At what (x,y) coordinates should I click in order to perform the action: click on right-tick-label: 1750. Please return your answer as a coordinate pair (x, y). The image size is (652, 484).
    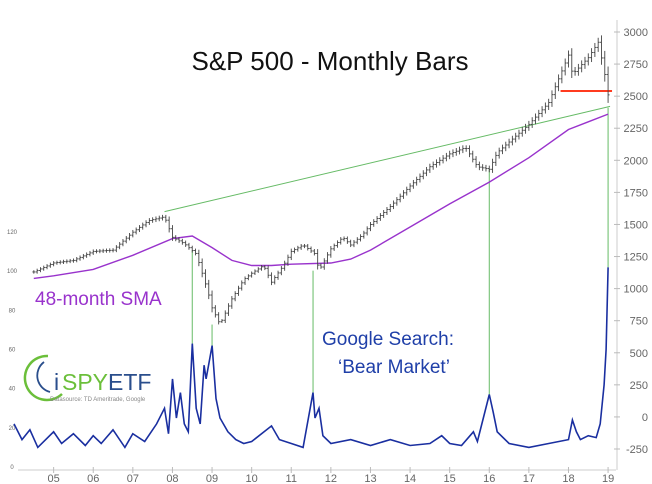
    Looking at the image, I should click on (636, 193).